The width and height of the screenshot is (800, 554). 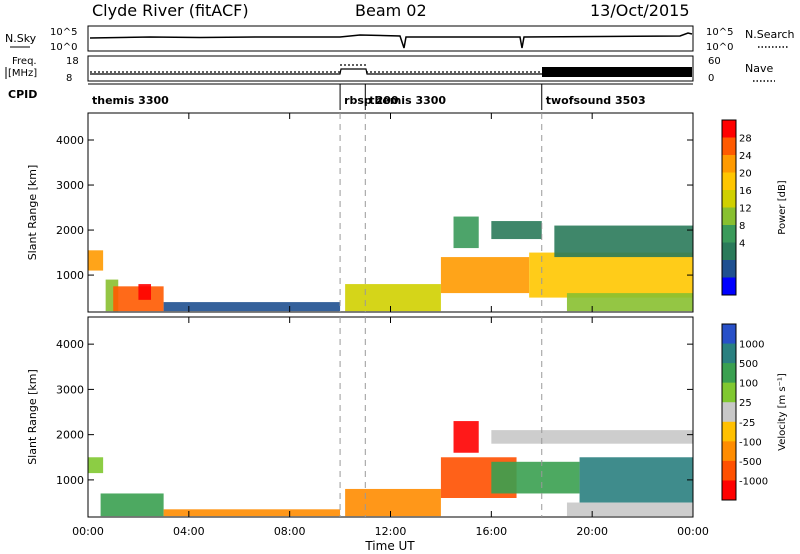 I want to click on colorbar-tick-label: 500, so click(x=748, y=364).